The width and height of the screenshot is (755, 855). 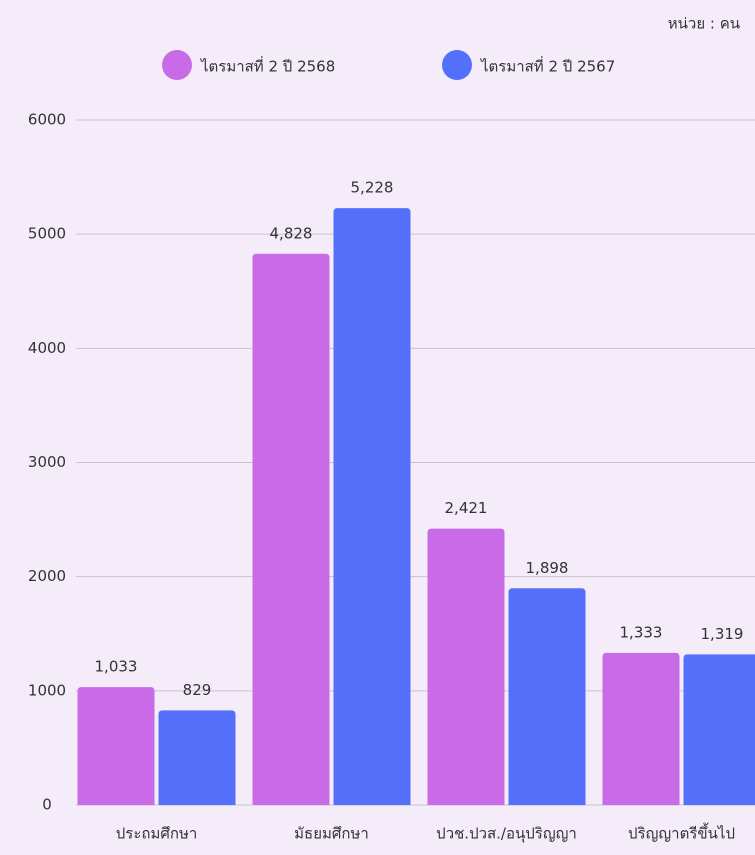 What do you see at coordinates (506, 834) in the screenshot?
I see `x-tick-label: ปวช.ปวส./อนุปริญญา` at bounding box center [506, 834].